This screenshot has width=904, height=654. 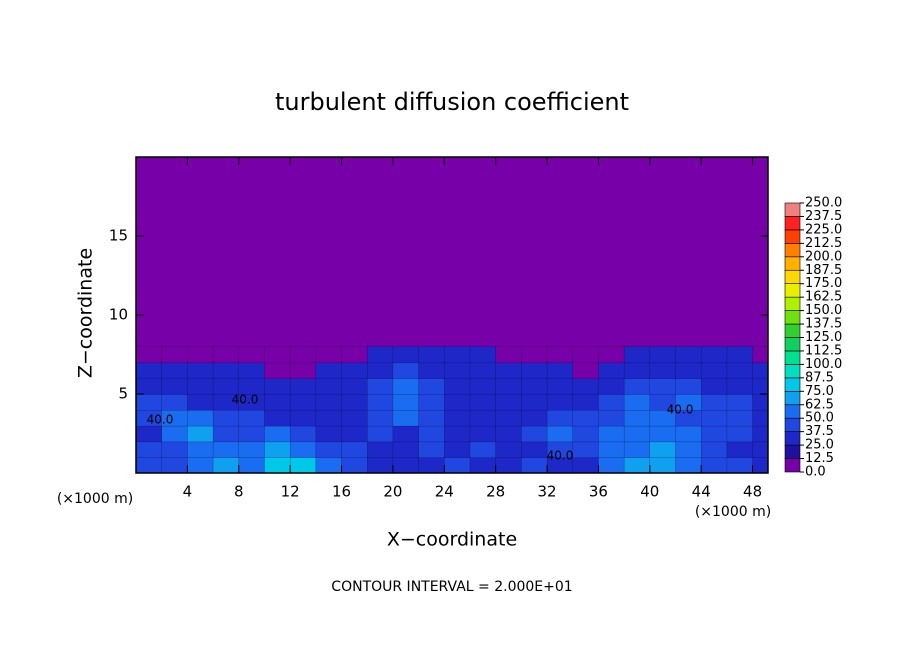 I want to click on colorbar-label: 125.0, so click(x=823, y=337).